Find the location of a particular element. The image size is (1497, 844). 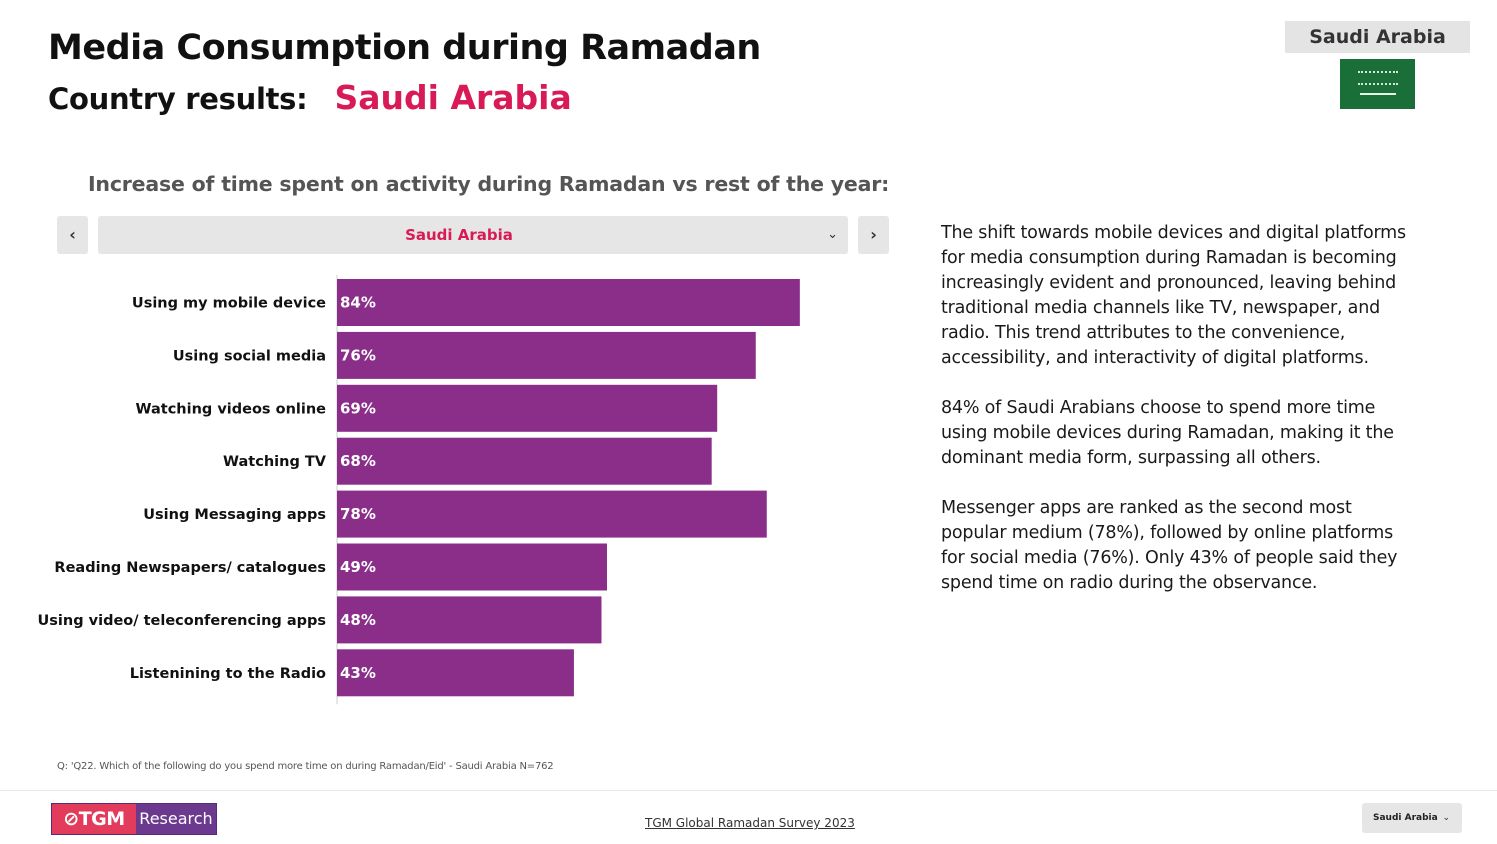

country-selector: Saudi Arabia ⌄ is located at coordinates (473, 235).